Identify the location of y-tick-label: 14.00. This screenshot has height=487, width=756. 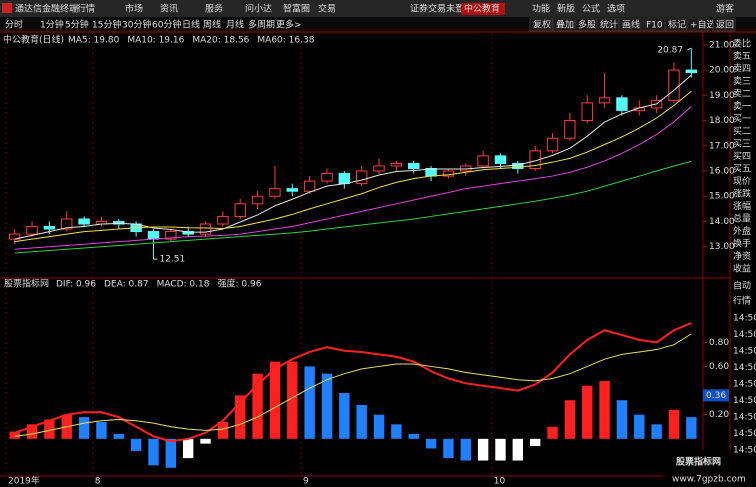
(722, 222).